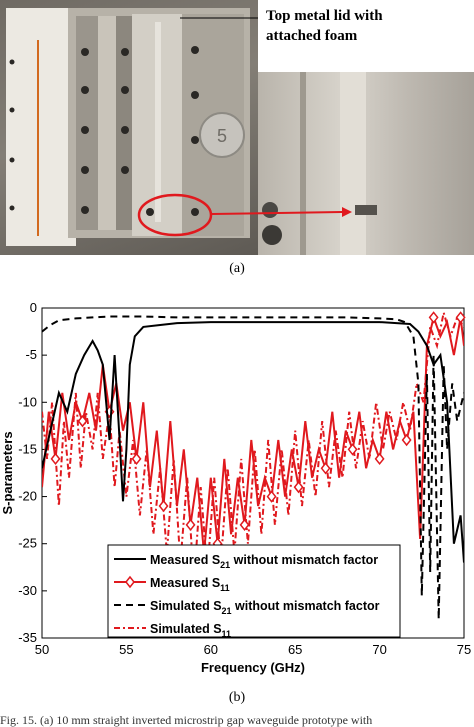  Describe the element at coordinates (253, 667) in the screenshot. I see `x-axis-label: Frequency (GHz)` at that location.